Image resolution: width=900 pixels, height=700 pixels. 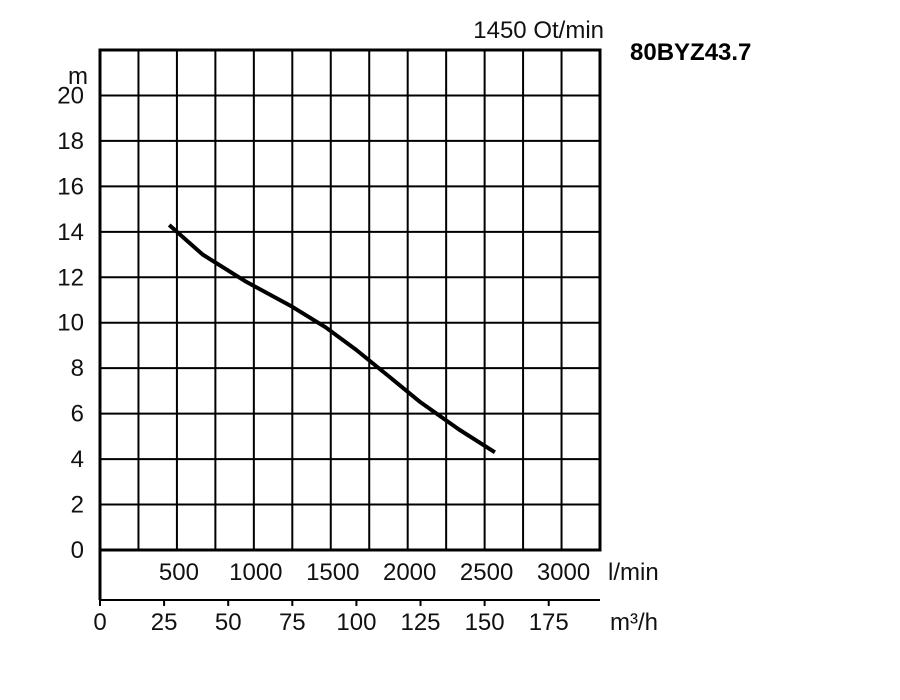 I want to click on y-tick-label: 18, so click(x=70, y=141).